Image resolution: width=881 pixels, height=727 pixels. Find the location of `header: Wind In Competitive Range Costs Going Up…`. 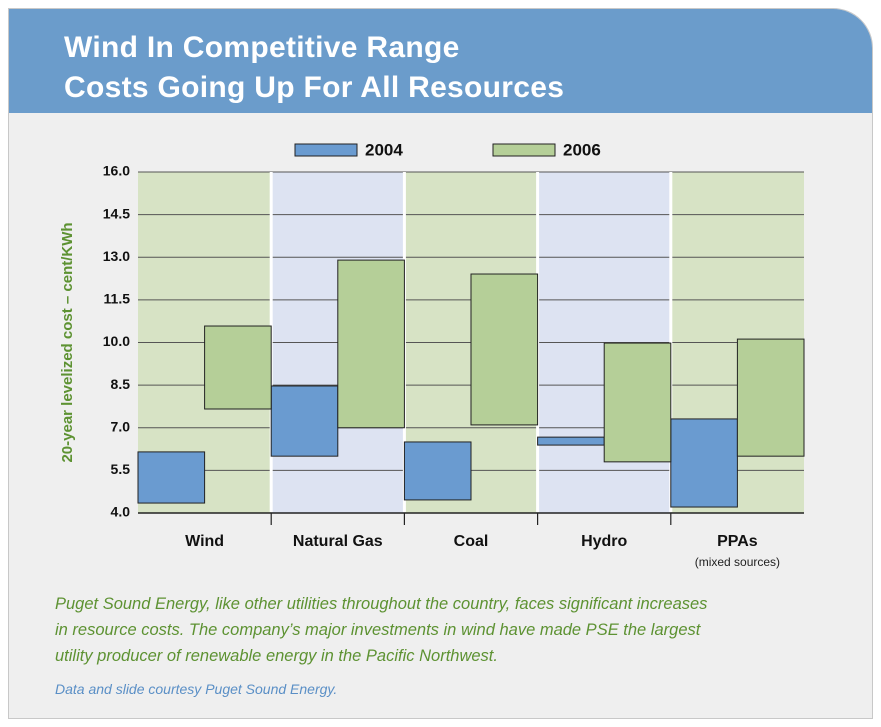

header: Wind In Competitive Range Costs Going Up… is located at coordinates (440, 61).